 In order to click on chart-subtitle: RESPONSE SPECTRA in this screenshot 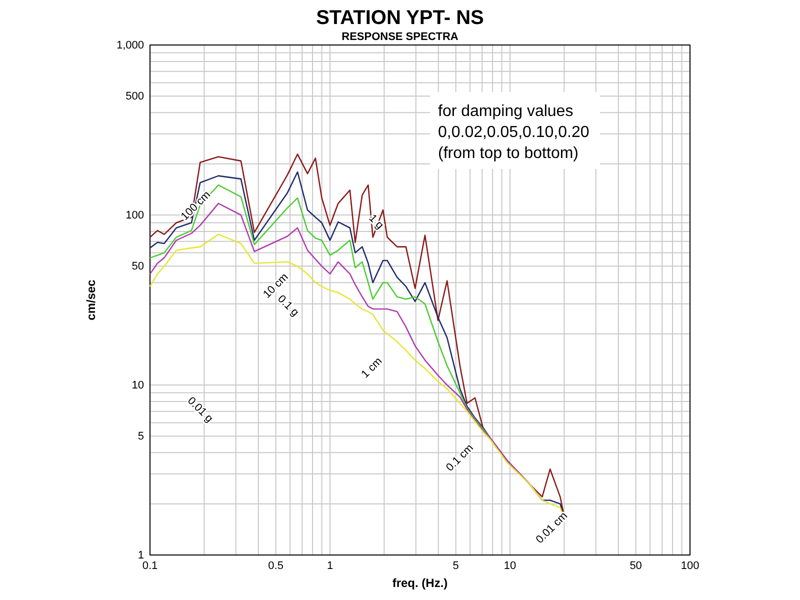, I will do `click(400, 37)`.